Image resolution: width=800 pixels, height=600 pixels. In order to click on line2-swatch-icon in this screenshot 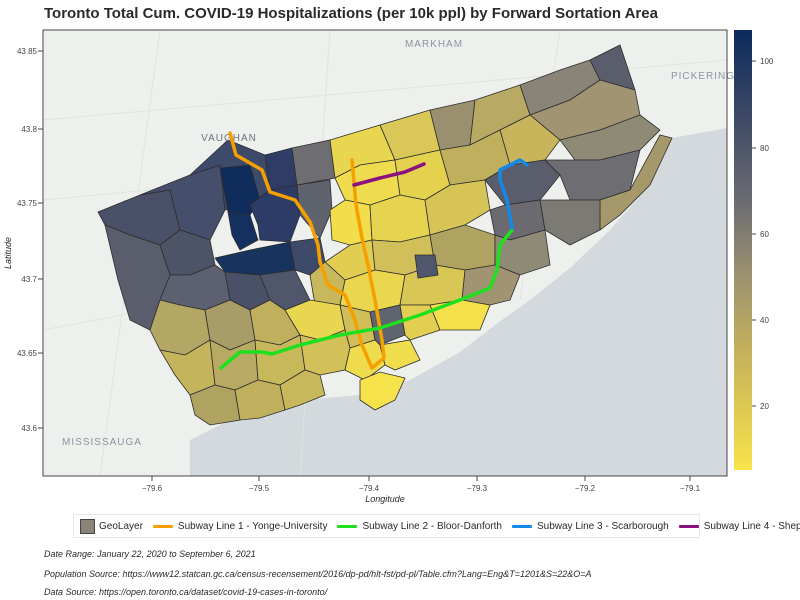, I will do `click(347, 526)`.